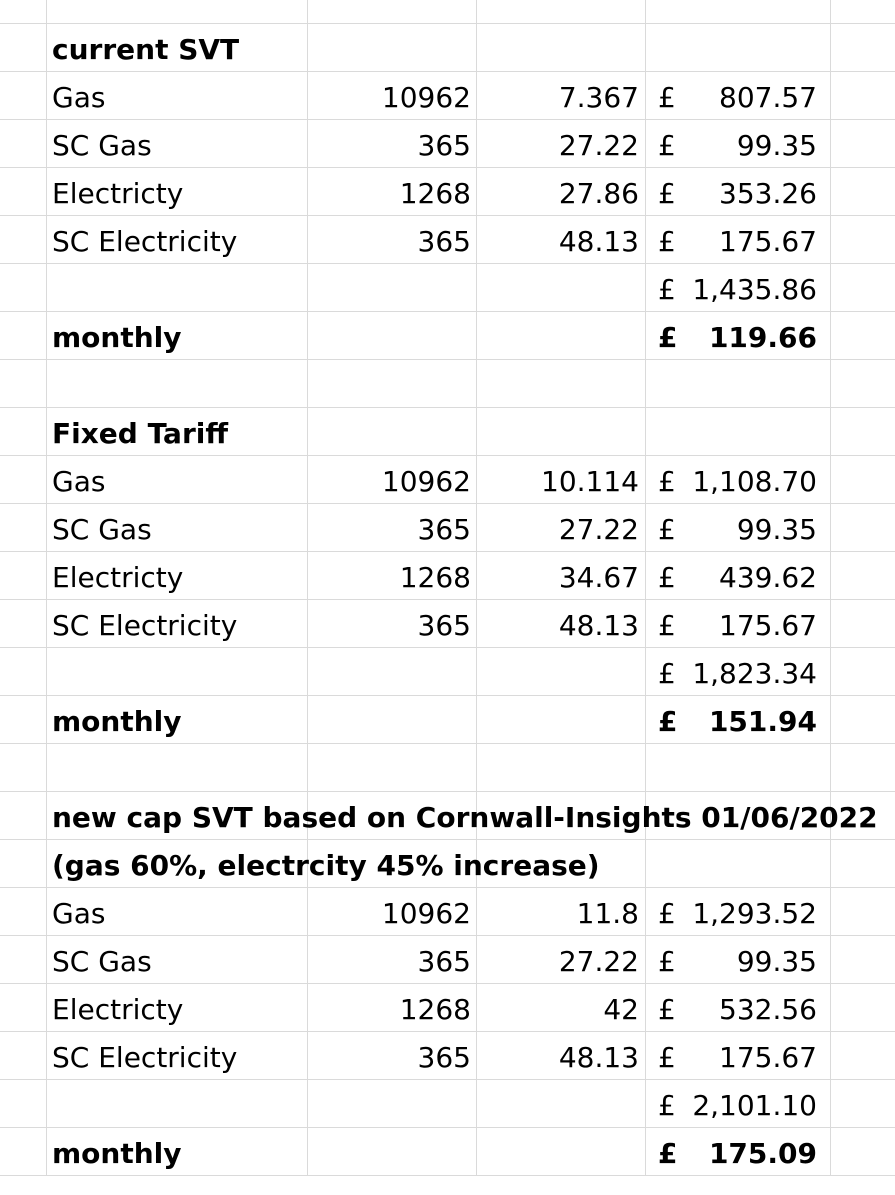 This screenshot has width=895, height=1195. What do you see at coordinates (762, 1153) in the screenshot?
I see `monthly-amount-cell: 175.09` at bounding box center [762, 1153].